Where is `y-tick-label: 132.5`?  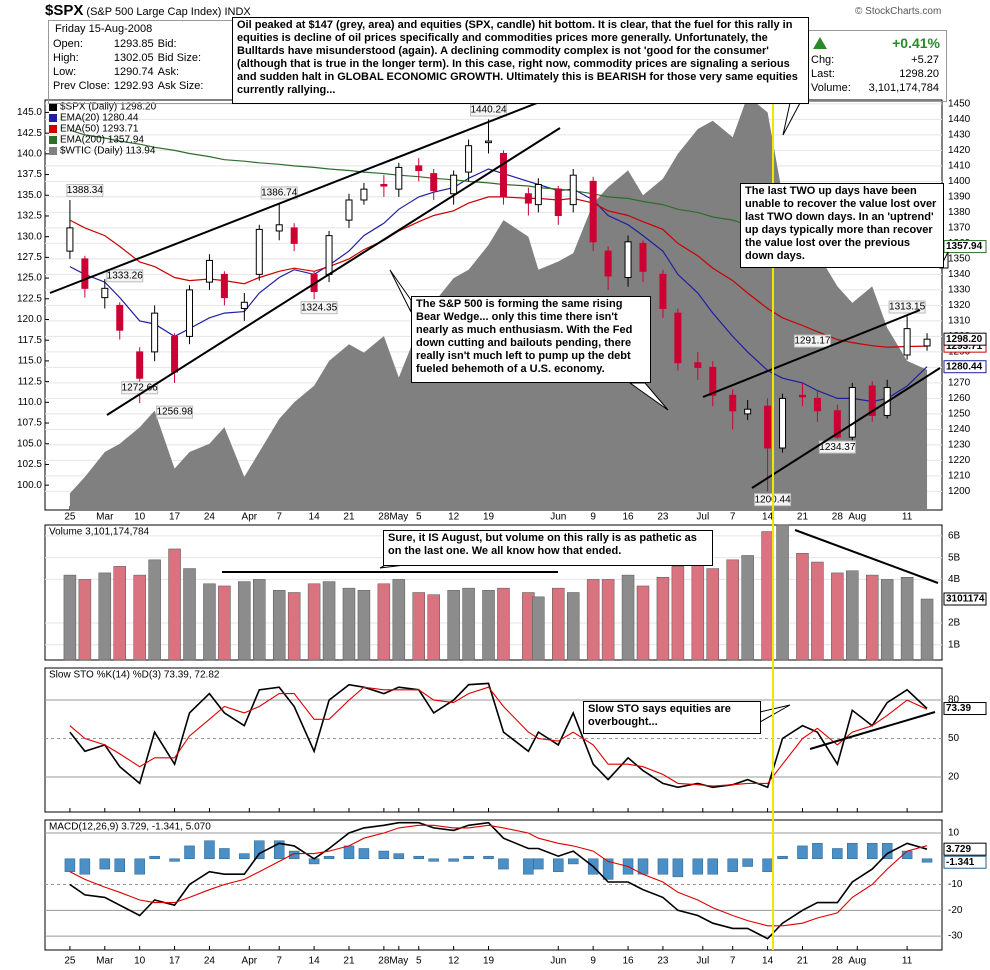 y-tick-label: 132.5 is located at coordinates (29, 216).